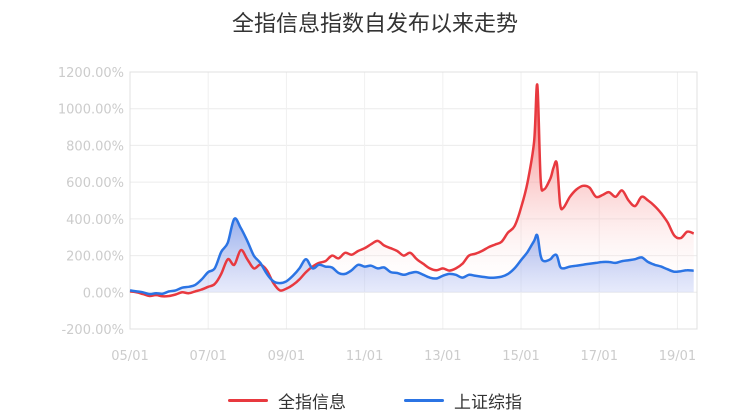  I want to click on x-tick-label: 15/01, so click(520, 356).